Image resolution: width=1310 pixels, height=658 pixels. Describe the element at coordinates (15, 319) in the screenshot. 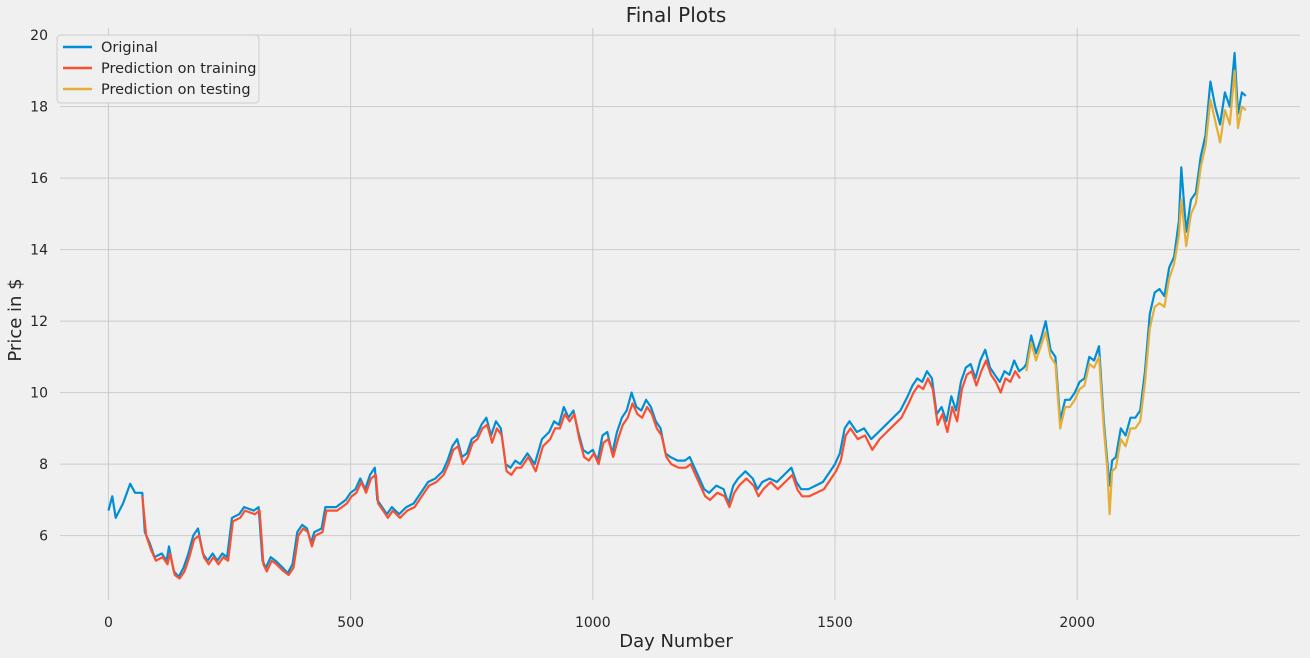

I see `y-axis-label: Price in $` at that location.